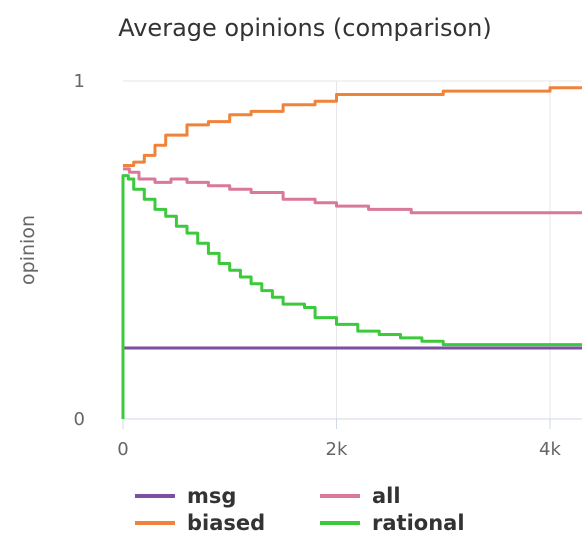 The width and height of the screenshot is (582, 545). Describe the element at coordinates (550, 449) in the screenshot. I see `x-tick-label: 4k` at that location.